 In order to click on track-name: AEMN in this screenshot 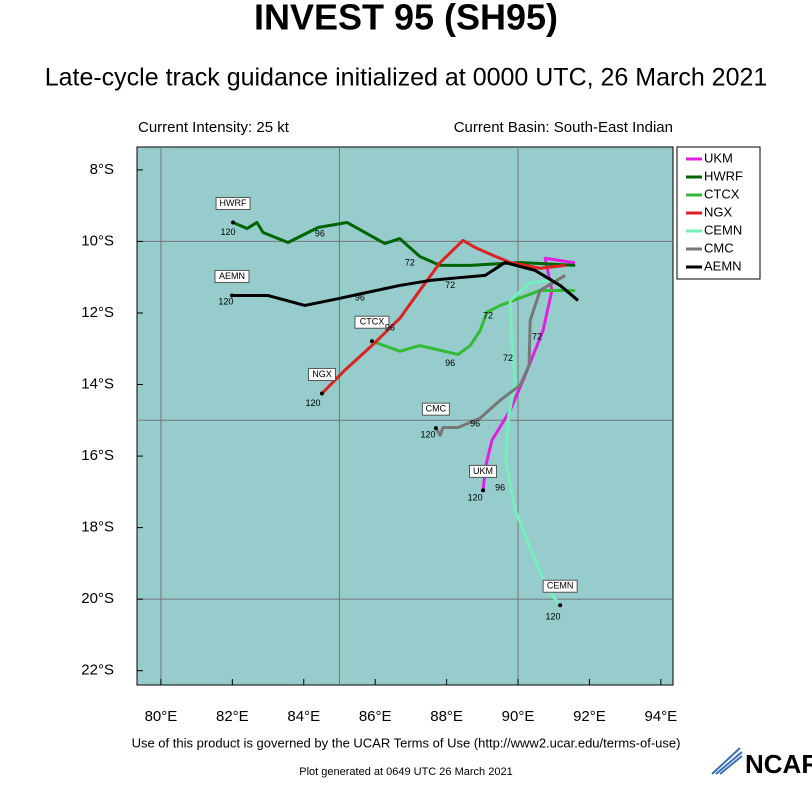, I will do `click(232, 276)`.